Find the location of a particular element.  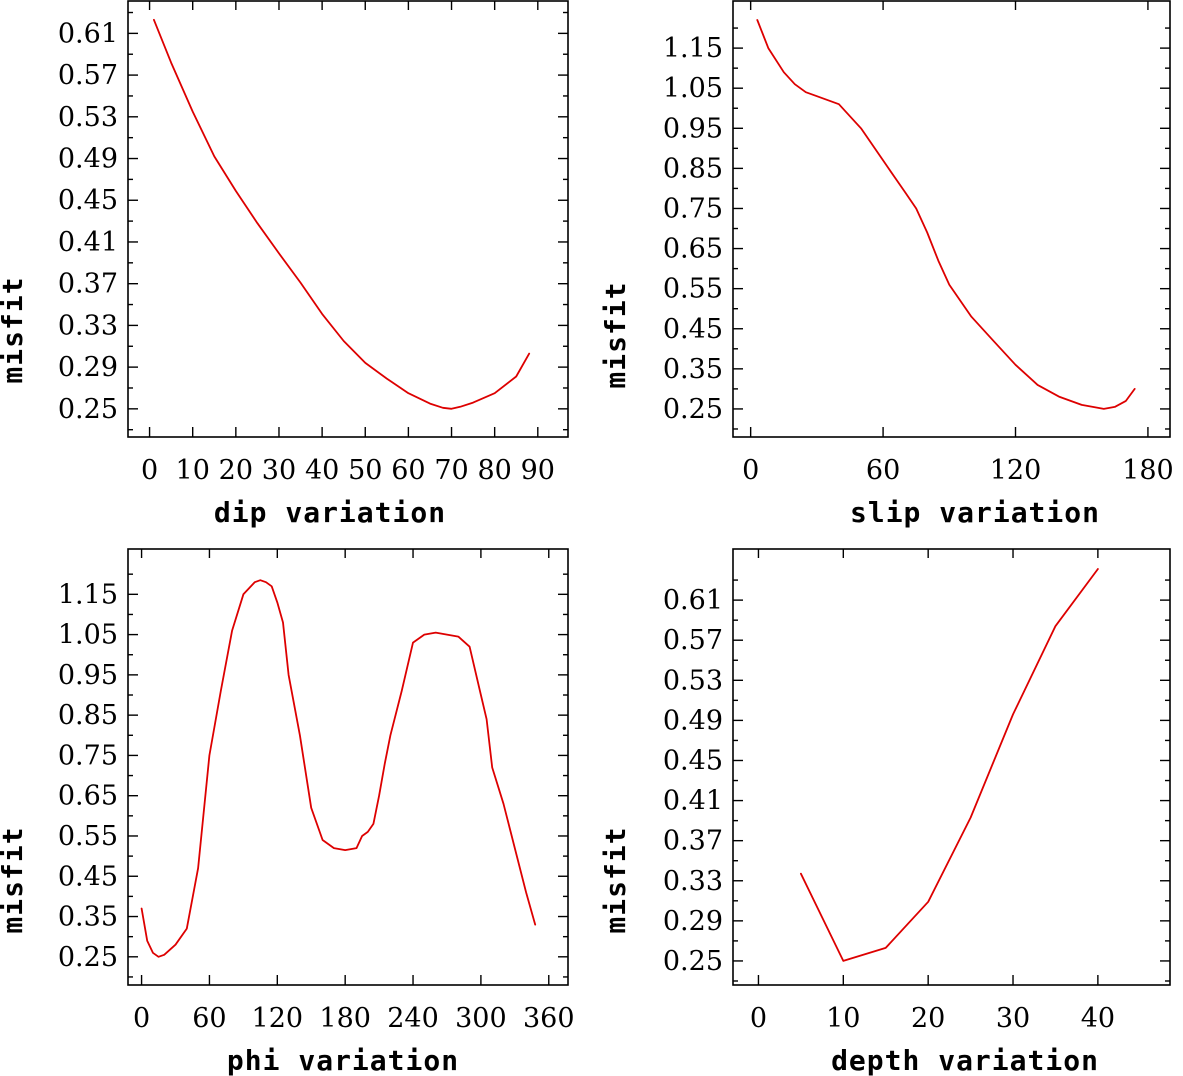

x-tick-label: 360 is located at coordinates (549, 1018).